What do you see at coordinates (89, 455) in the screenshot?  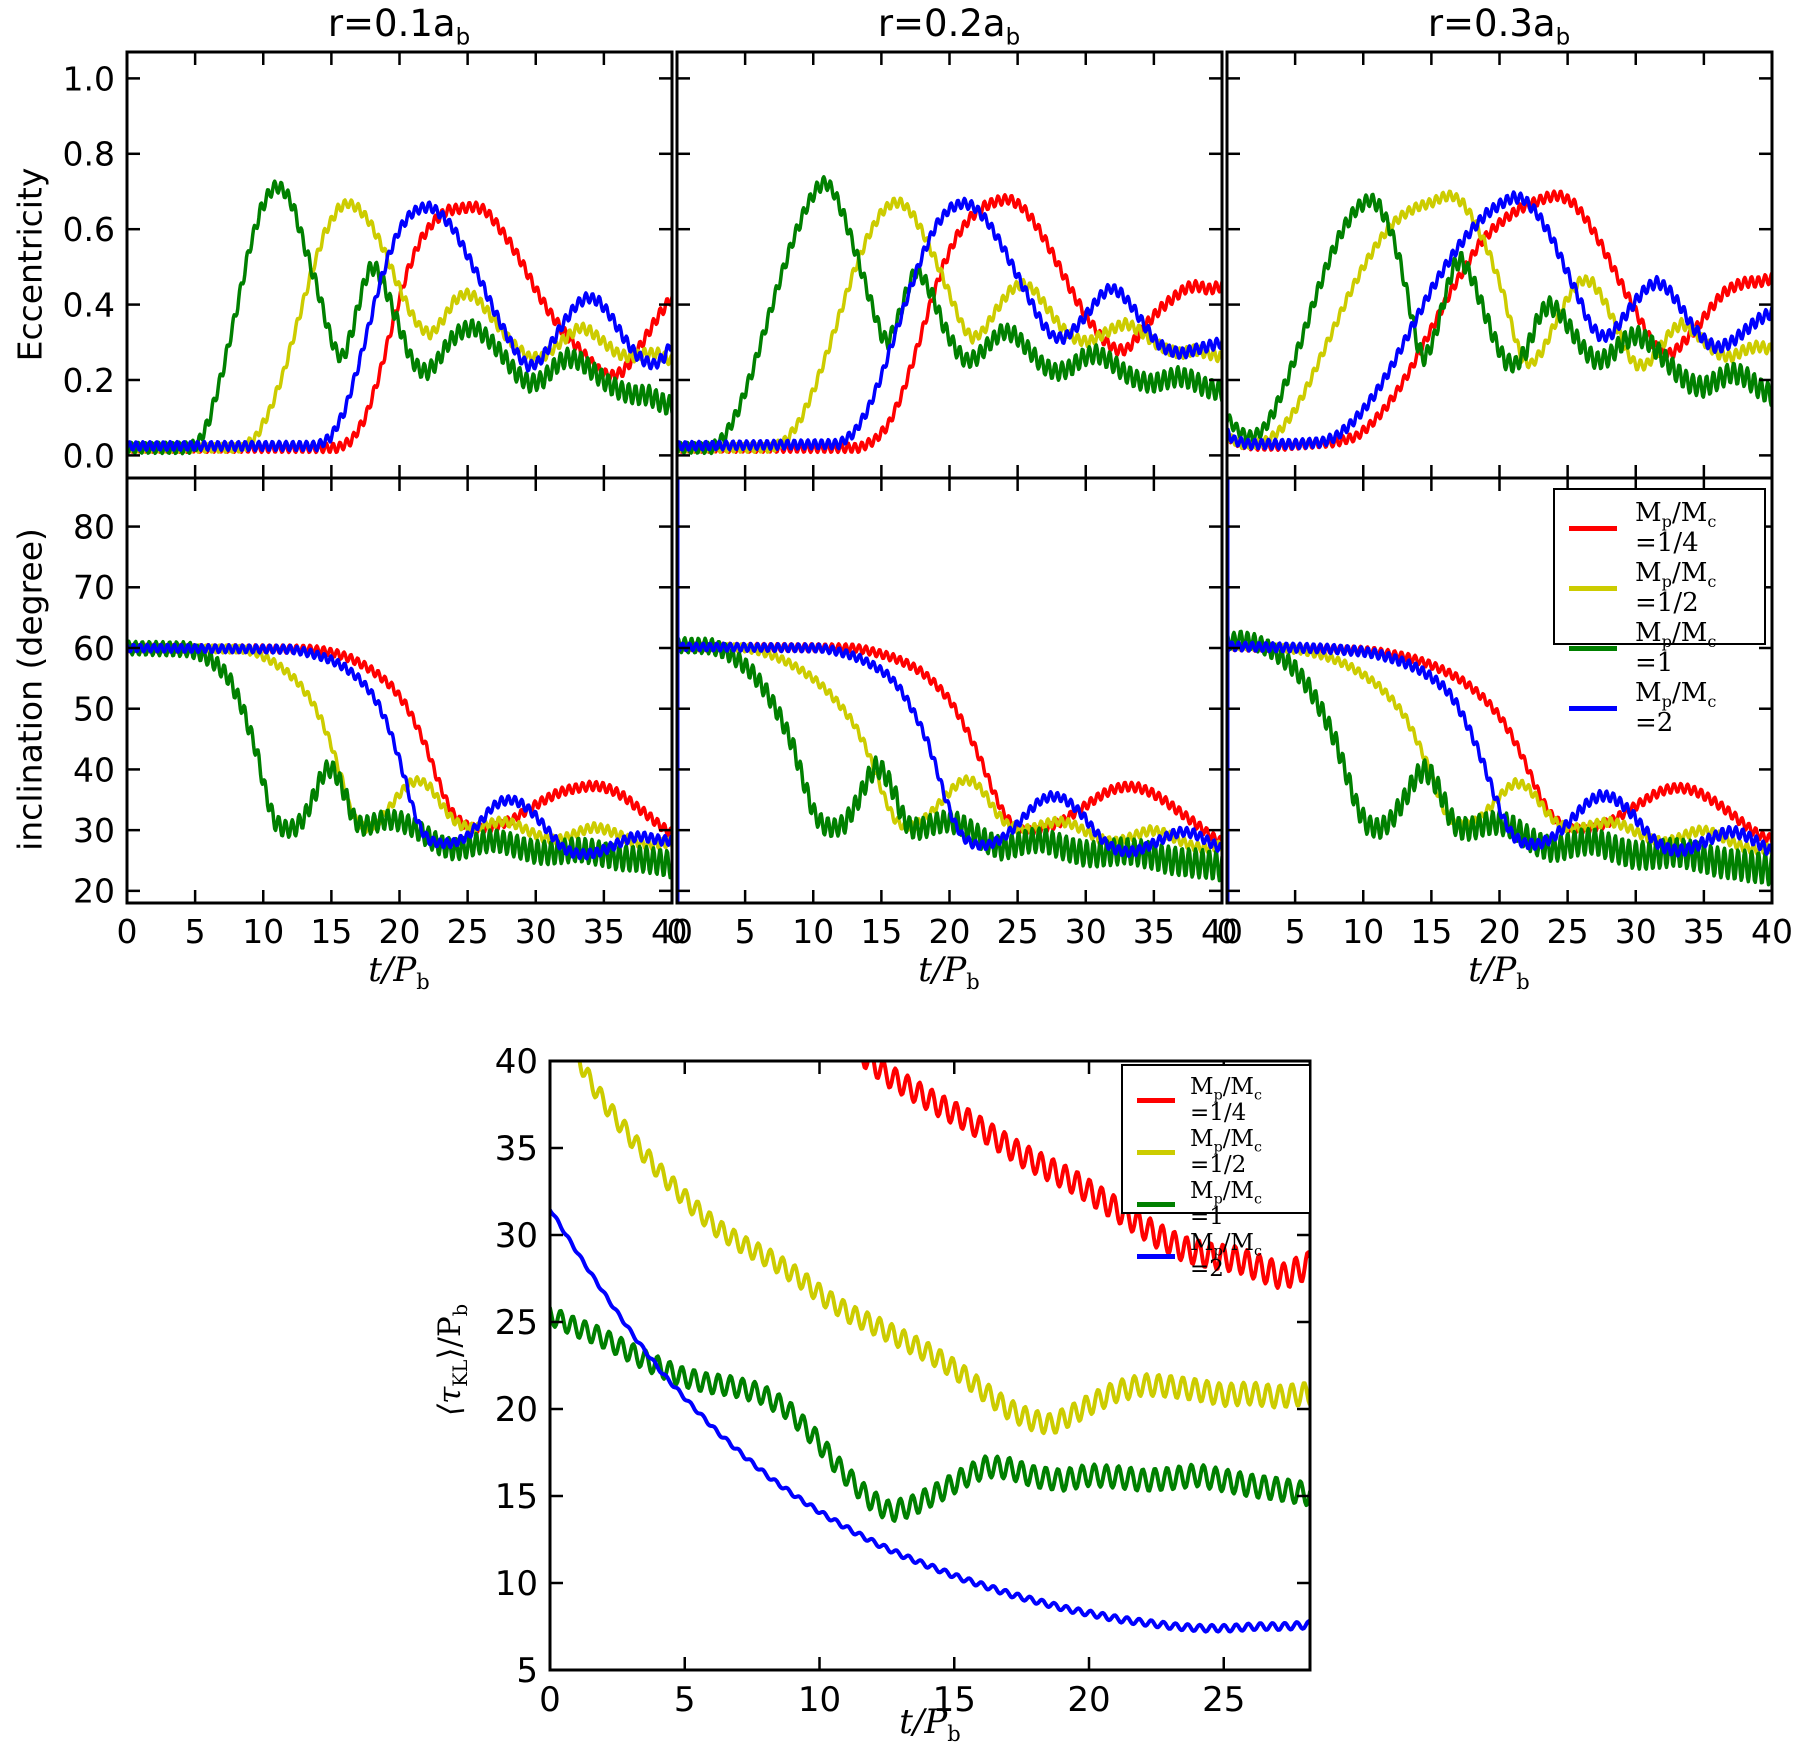 I see `svg-text: 0.0` at bounding box center [89, 455].